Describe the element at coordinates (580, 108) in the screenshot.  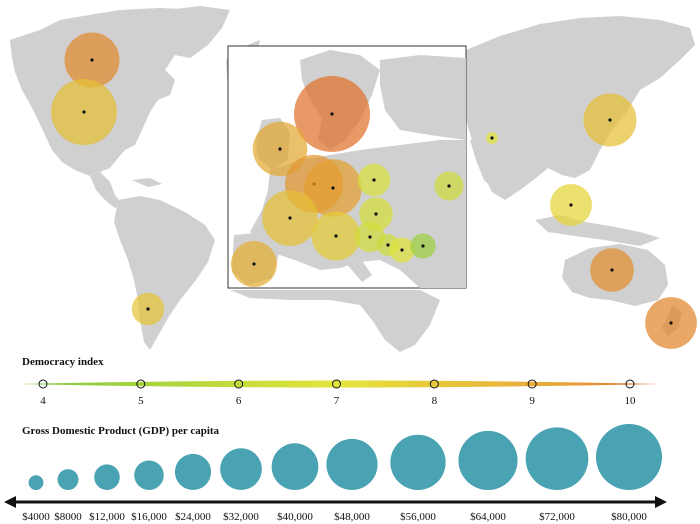
I see `land-asia` at that location.